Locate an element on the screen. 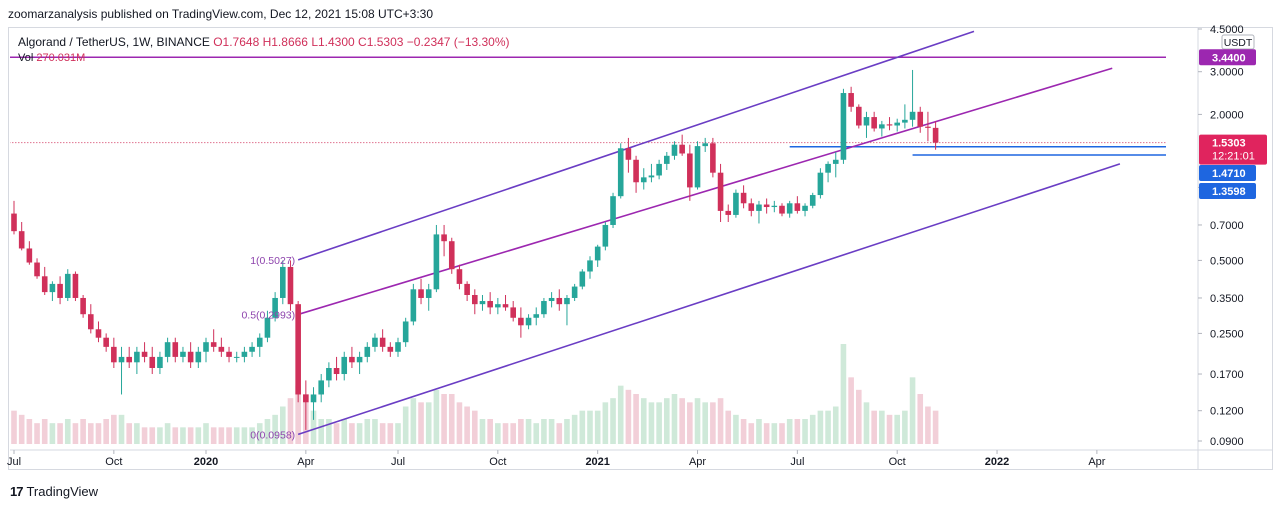 The image size is (1280, 509). y-tick-label: 0.1200 is located at coordinates (1227, 412).